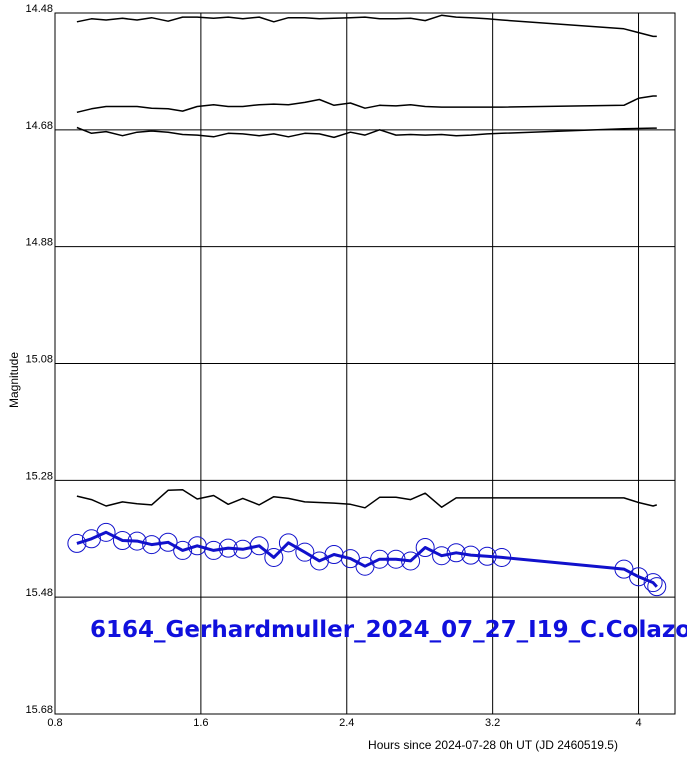  Describe the element at coordinates (54, 723) in the screenshot. I see `x-tick-label: 0.8` at that location.